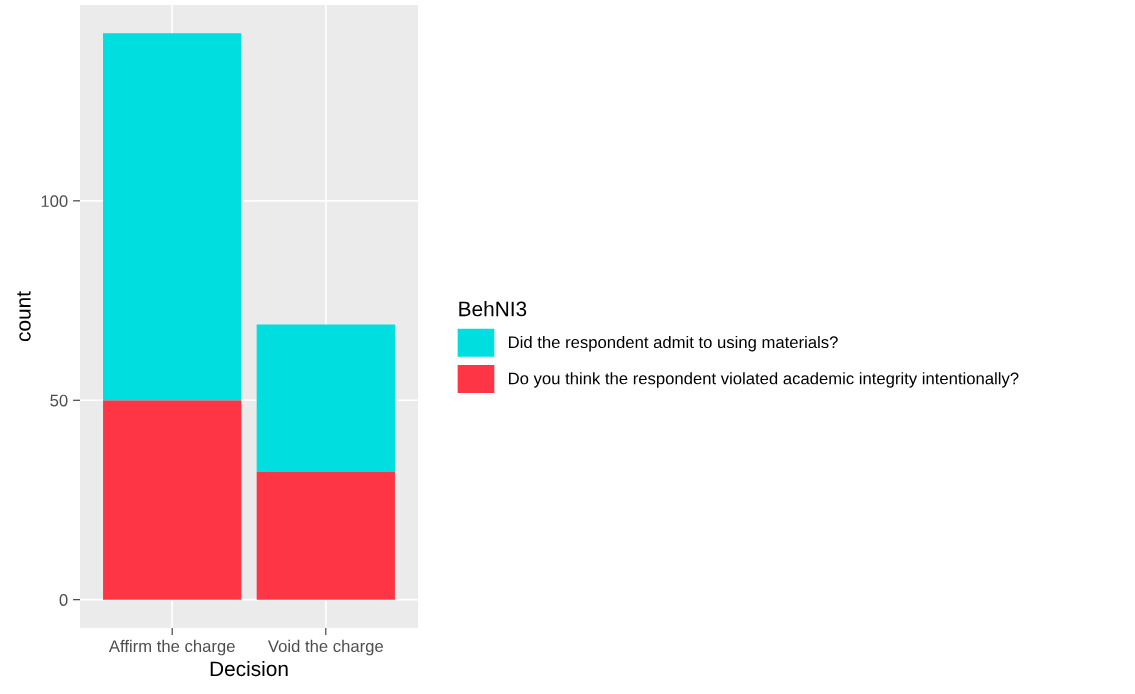 This screenshot has width=1135, height=694. What do you see at coordinates (249, 668) in the screenshot?
I see `x-axis-title: Decision` at bounding box center [249, 668].